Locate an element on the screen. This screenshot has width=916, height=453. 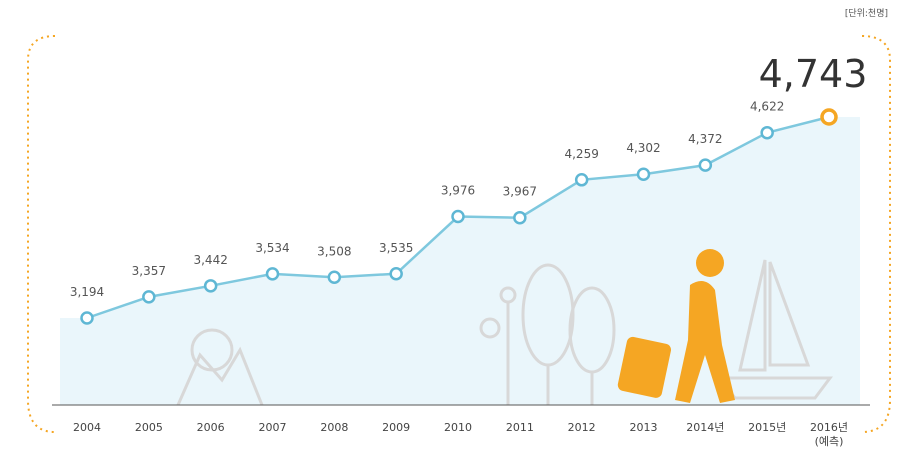
x-tick-label: 2010 is located at coordinates (458, 427).